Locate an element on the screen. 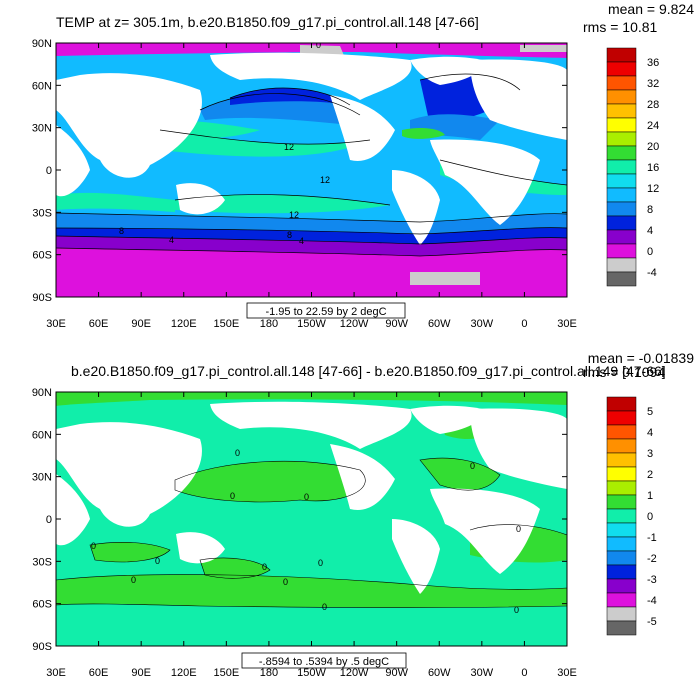 The image size is (700, 700). contour-label: 8 is located at coordinates (289, 235).